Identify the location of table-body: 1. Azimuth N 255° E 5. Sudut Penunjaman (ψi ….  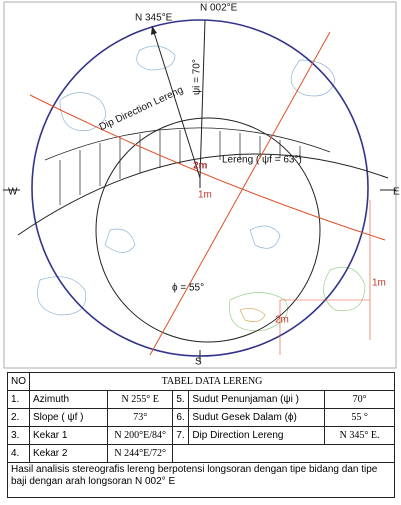
(201, 426).